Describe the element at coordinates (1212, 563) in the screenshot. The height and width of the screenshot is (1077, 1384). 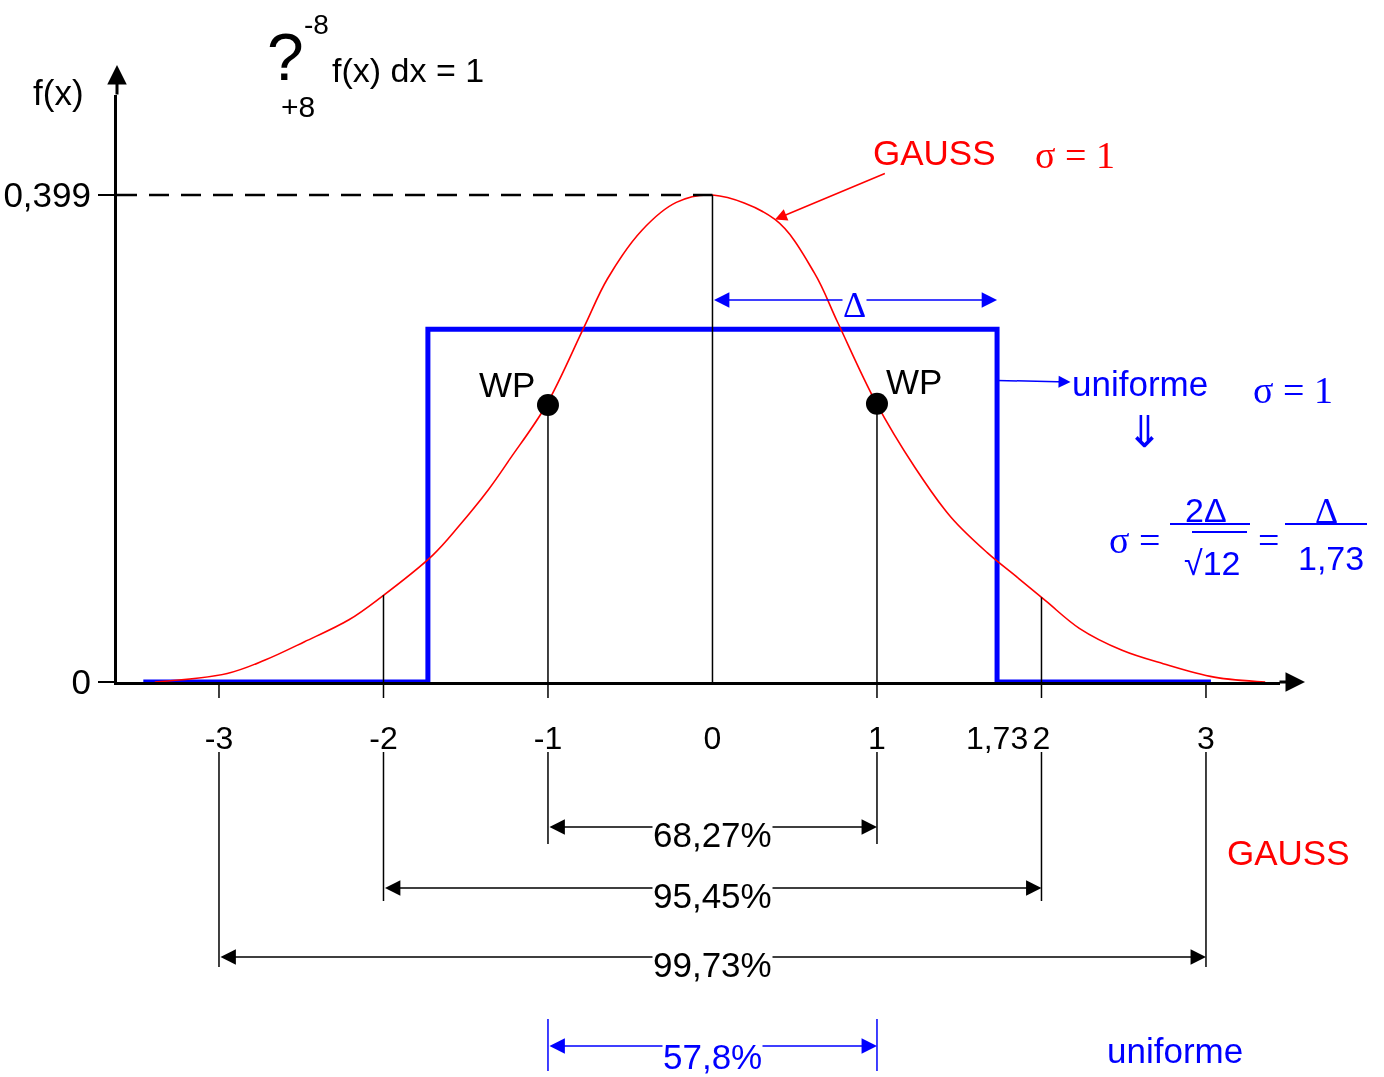
I see `annotation: √12` at that location.